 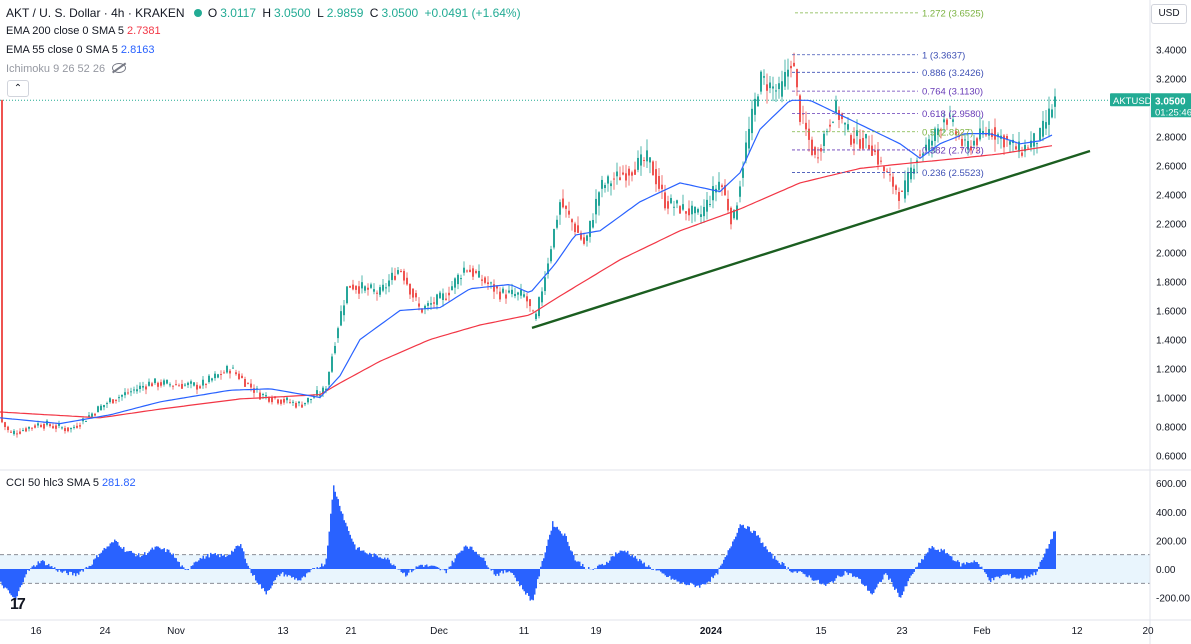 I want to click on currency-button: USD, so click(x=1169, y=14).